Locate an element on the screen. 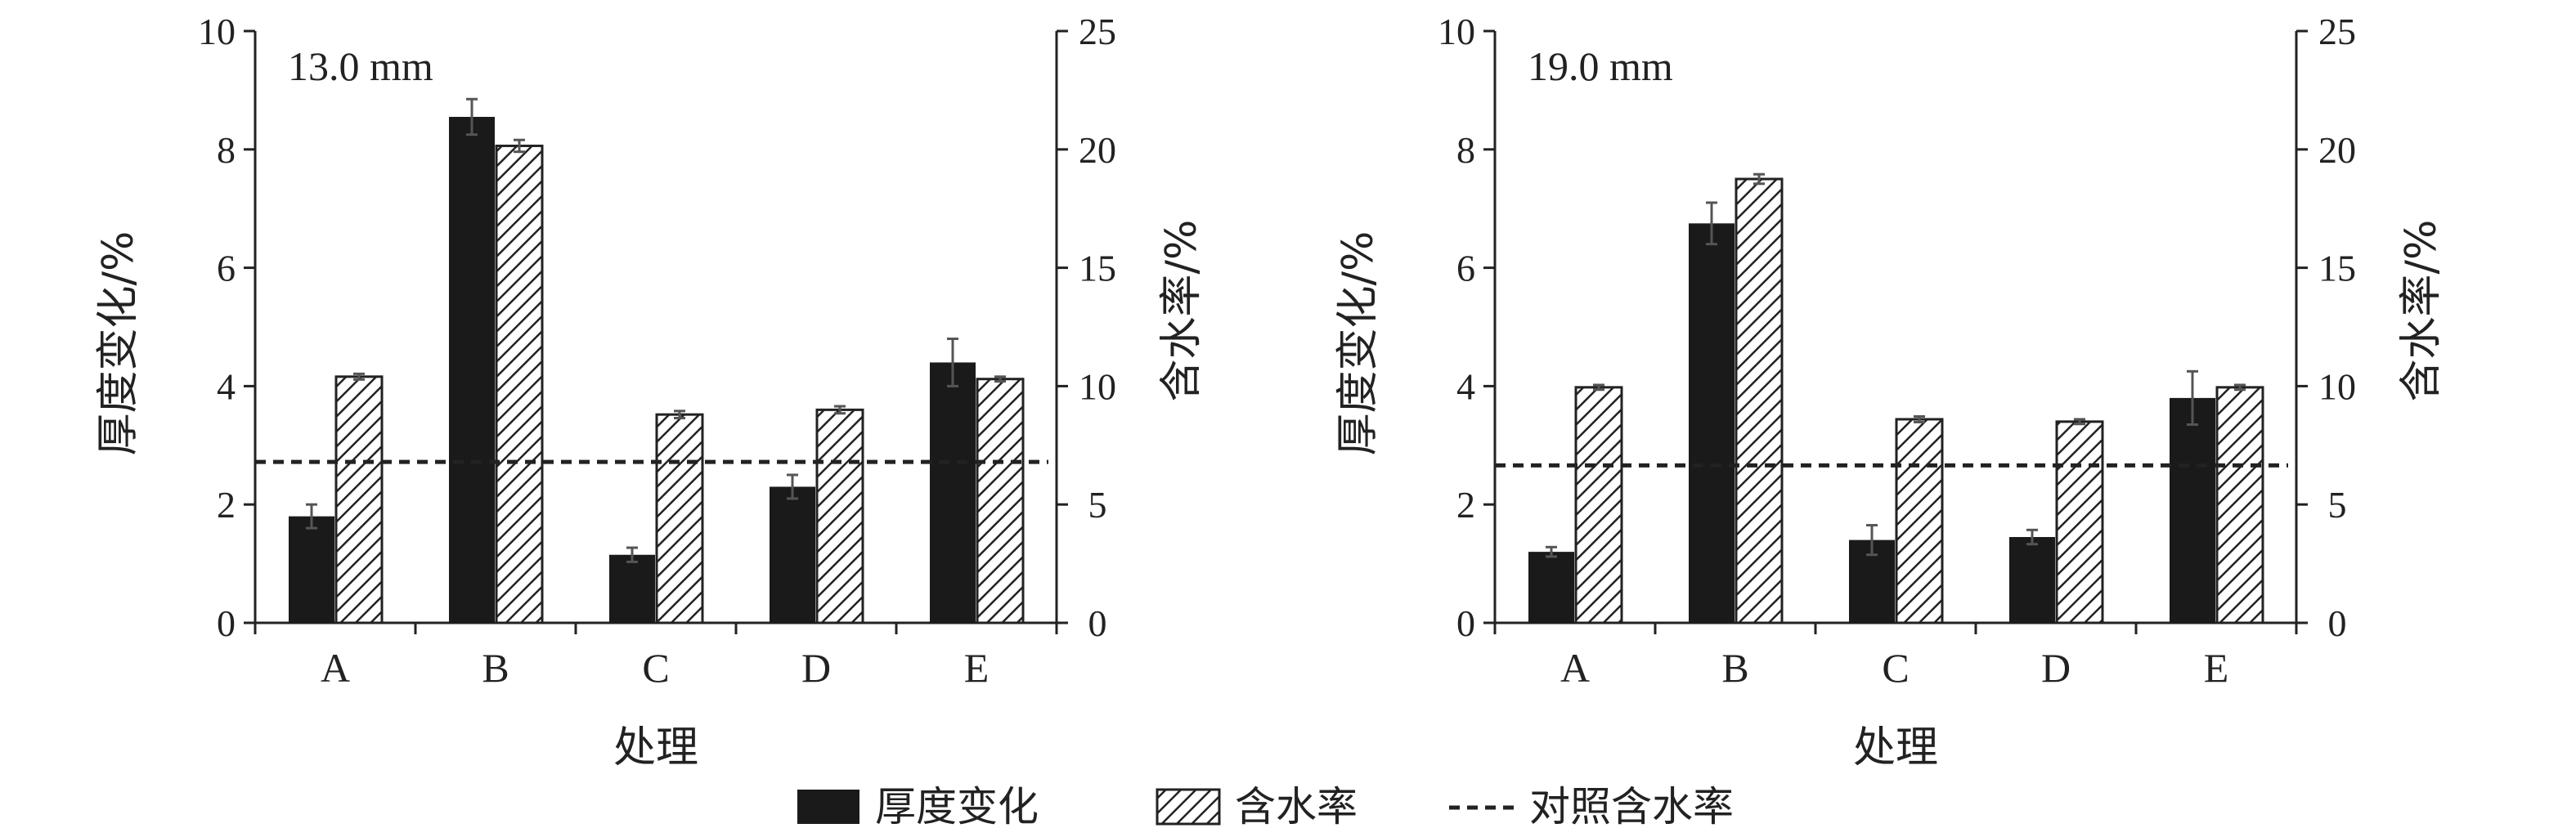 Image resolution: width=2576 pixels, height=837 pixels. legend-label-thickness: 厚度变化 is located at coordinates (957, 806).